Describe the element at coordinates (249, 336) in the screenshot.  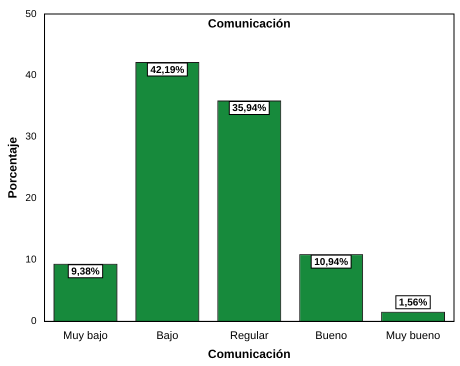
I see `x-tick-label: Regular` at that location.